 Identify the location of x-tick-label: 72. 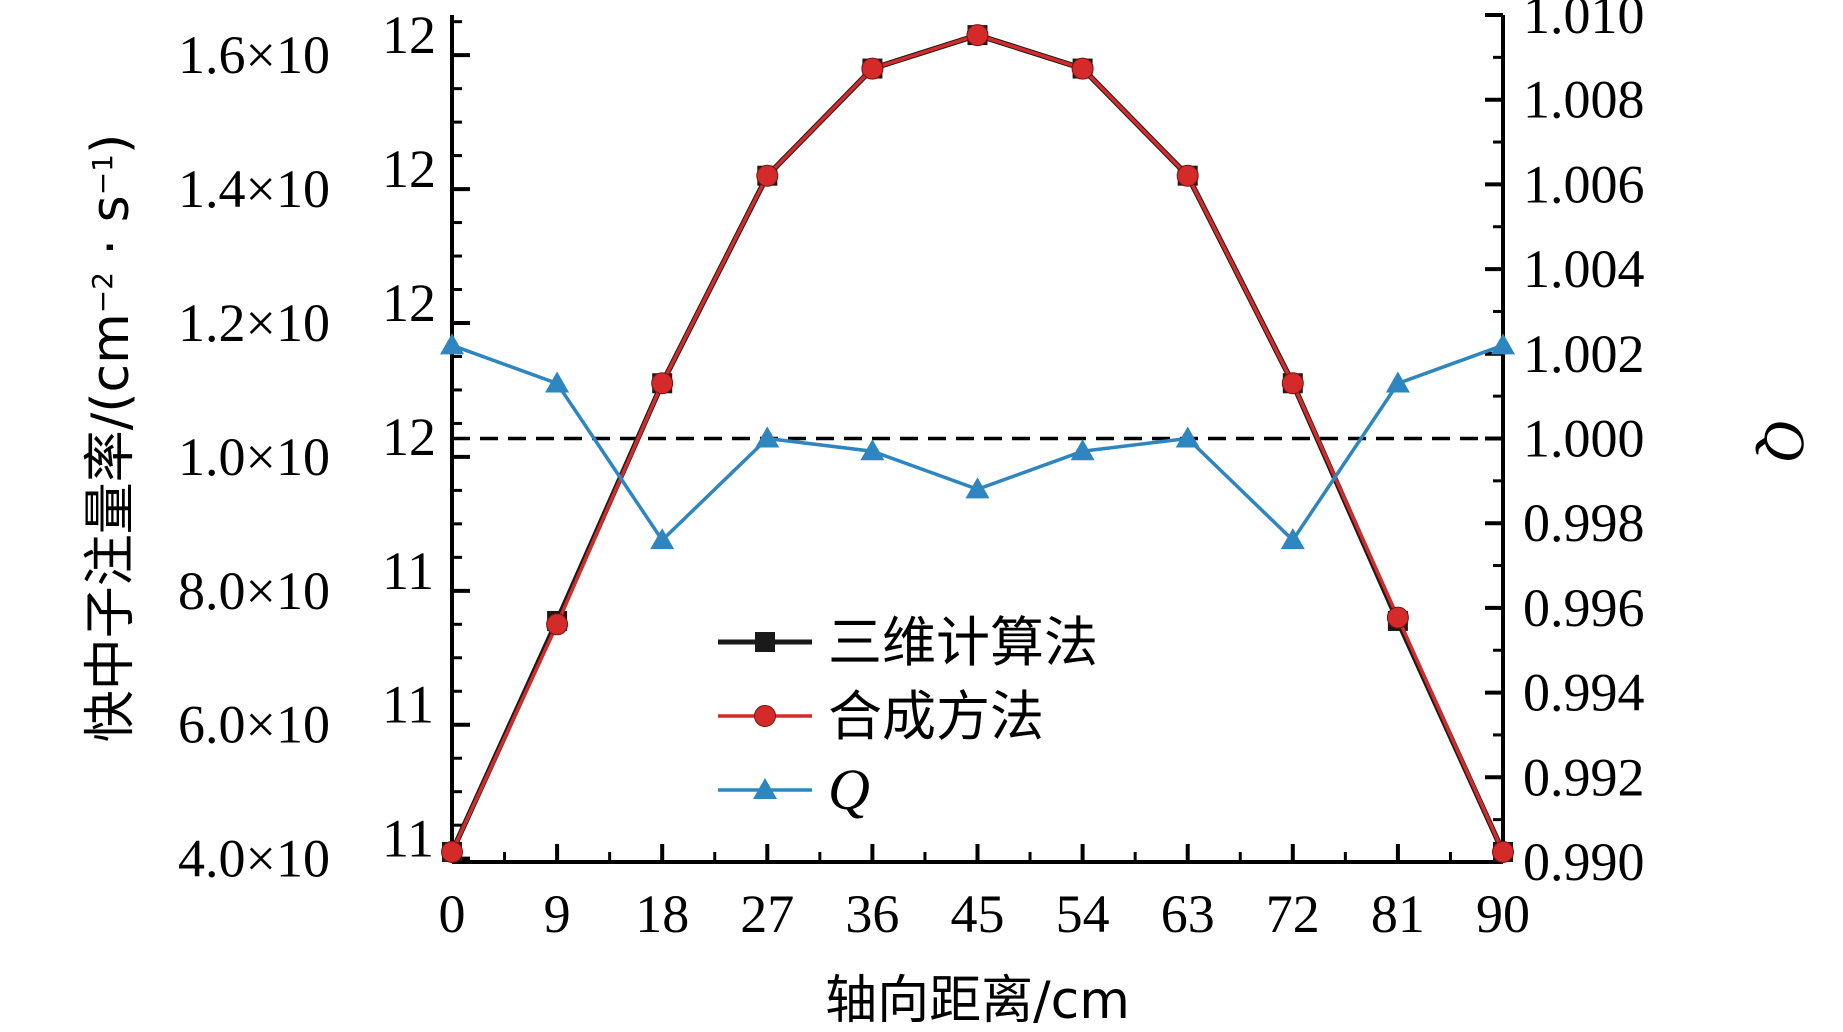
(1293, 914).